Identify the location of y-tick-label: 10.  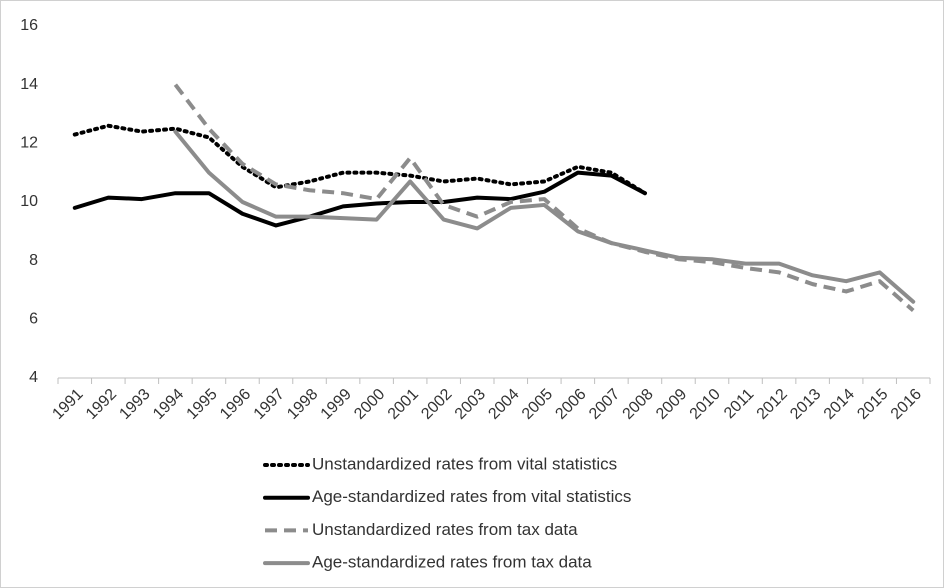
(29, 201).